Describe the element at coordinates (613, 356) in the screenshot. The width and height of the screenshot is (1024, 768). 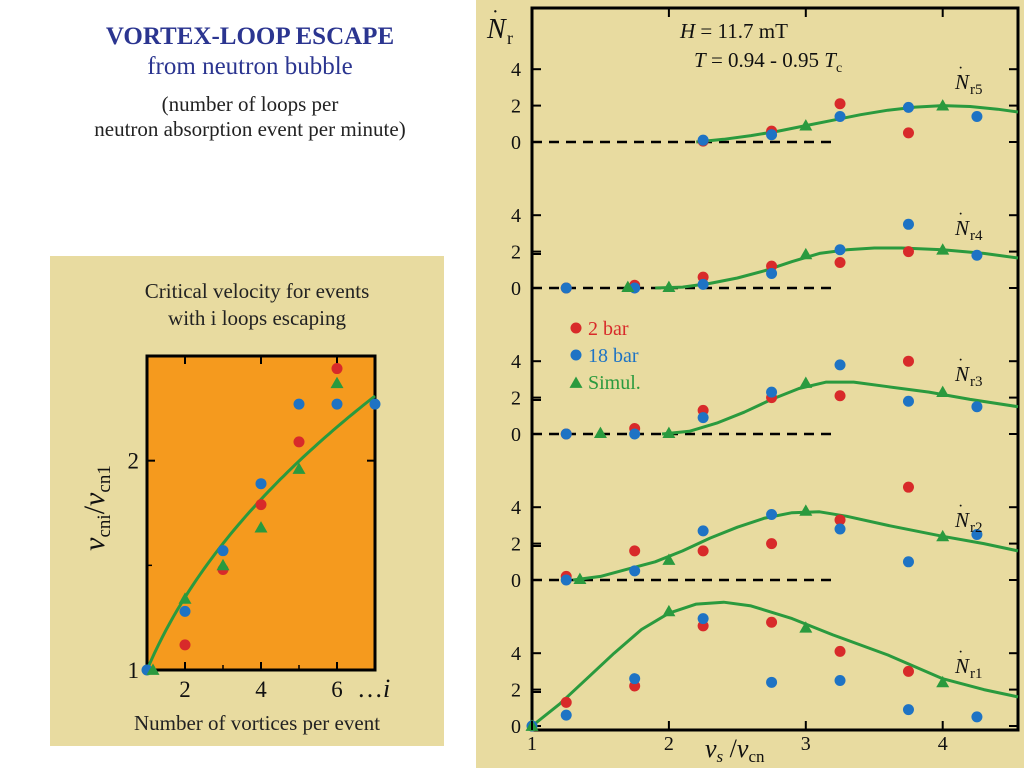
I see `legend-label: 18 bar` at that location.